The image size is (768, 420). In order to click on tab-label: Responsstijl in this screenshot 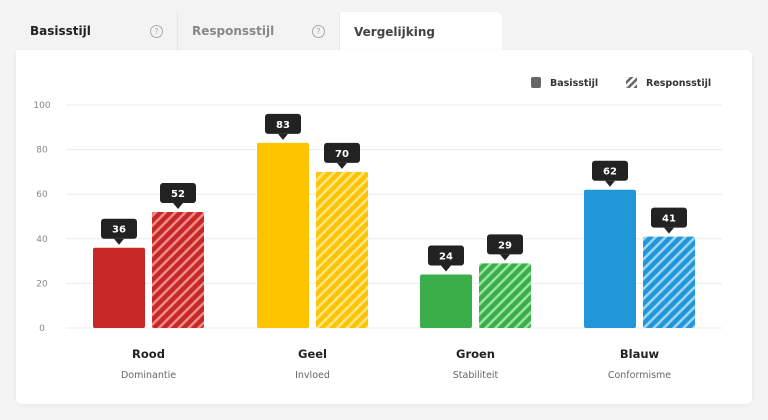, I will do `click(233, 31)`.